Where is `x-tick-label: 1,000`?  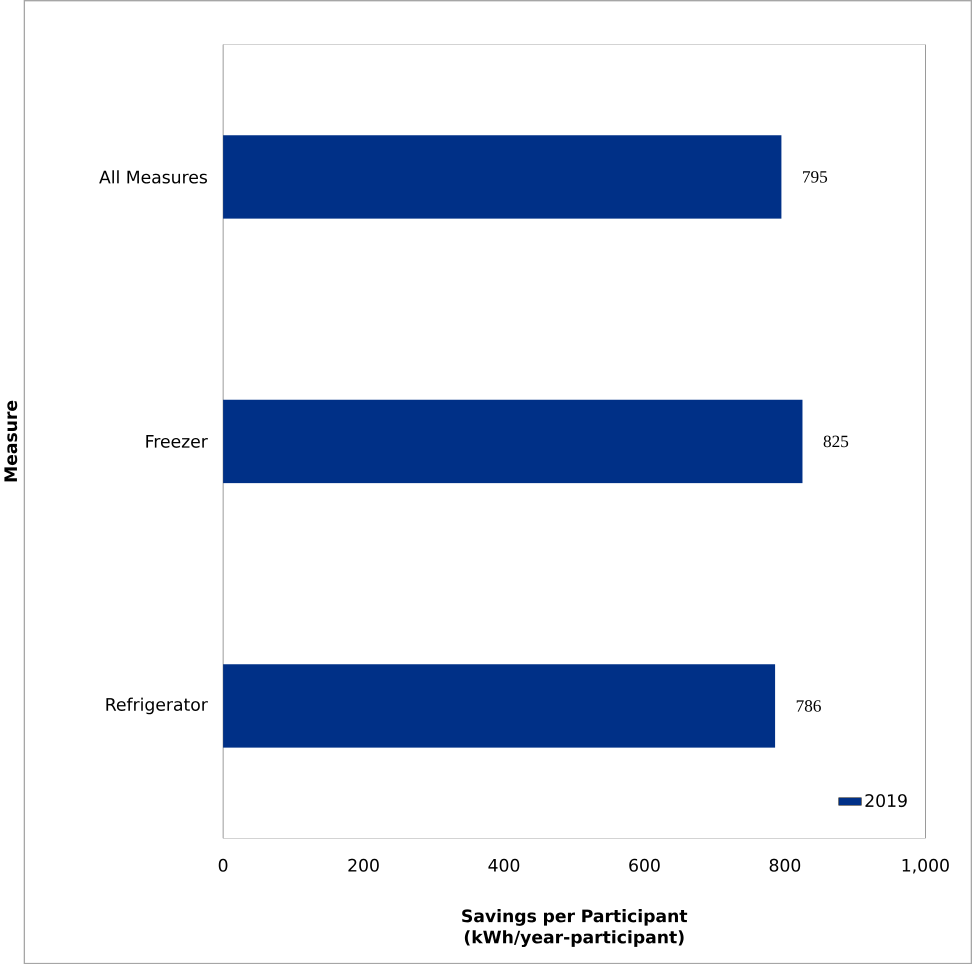 x-tick-label: 1,000 is located at coordinates (925, 866).